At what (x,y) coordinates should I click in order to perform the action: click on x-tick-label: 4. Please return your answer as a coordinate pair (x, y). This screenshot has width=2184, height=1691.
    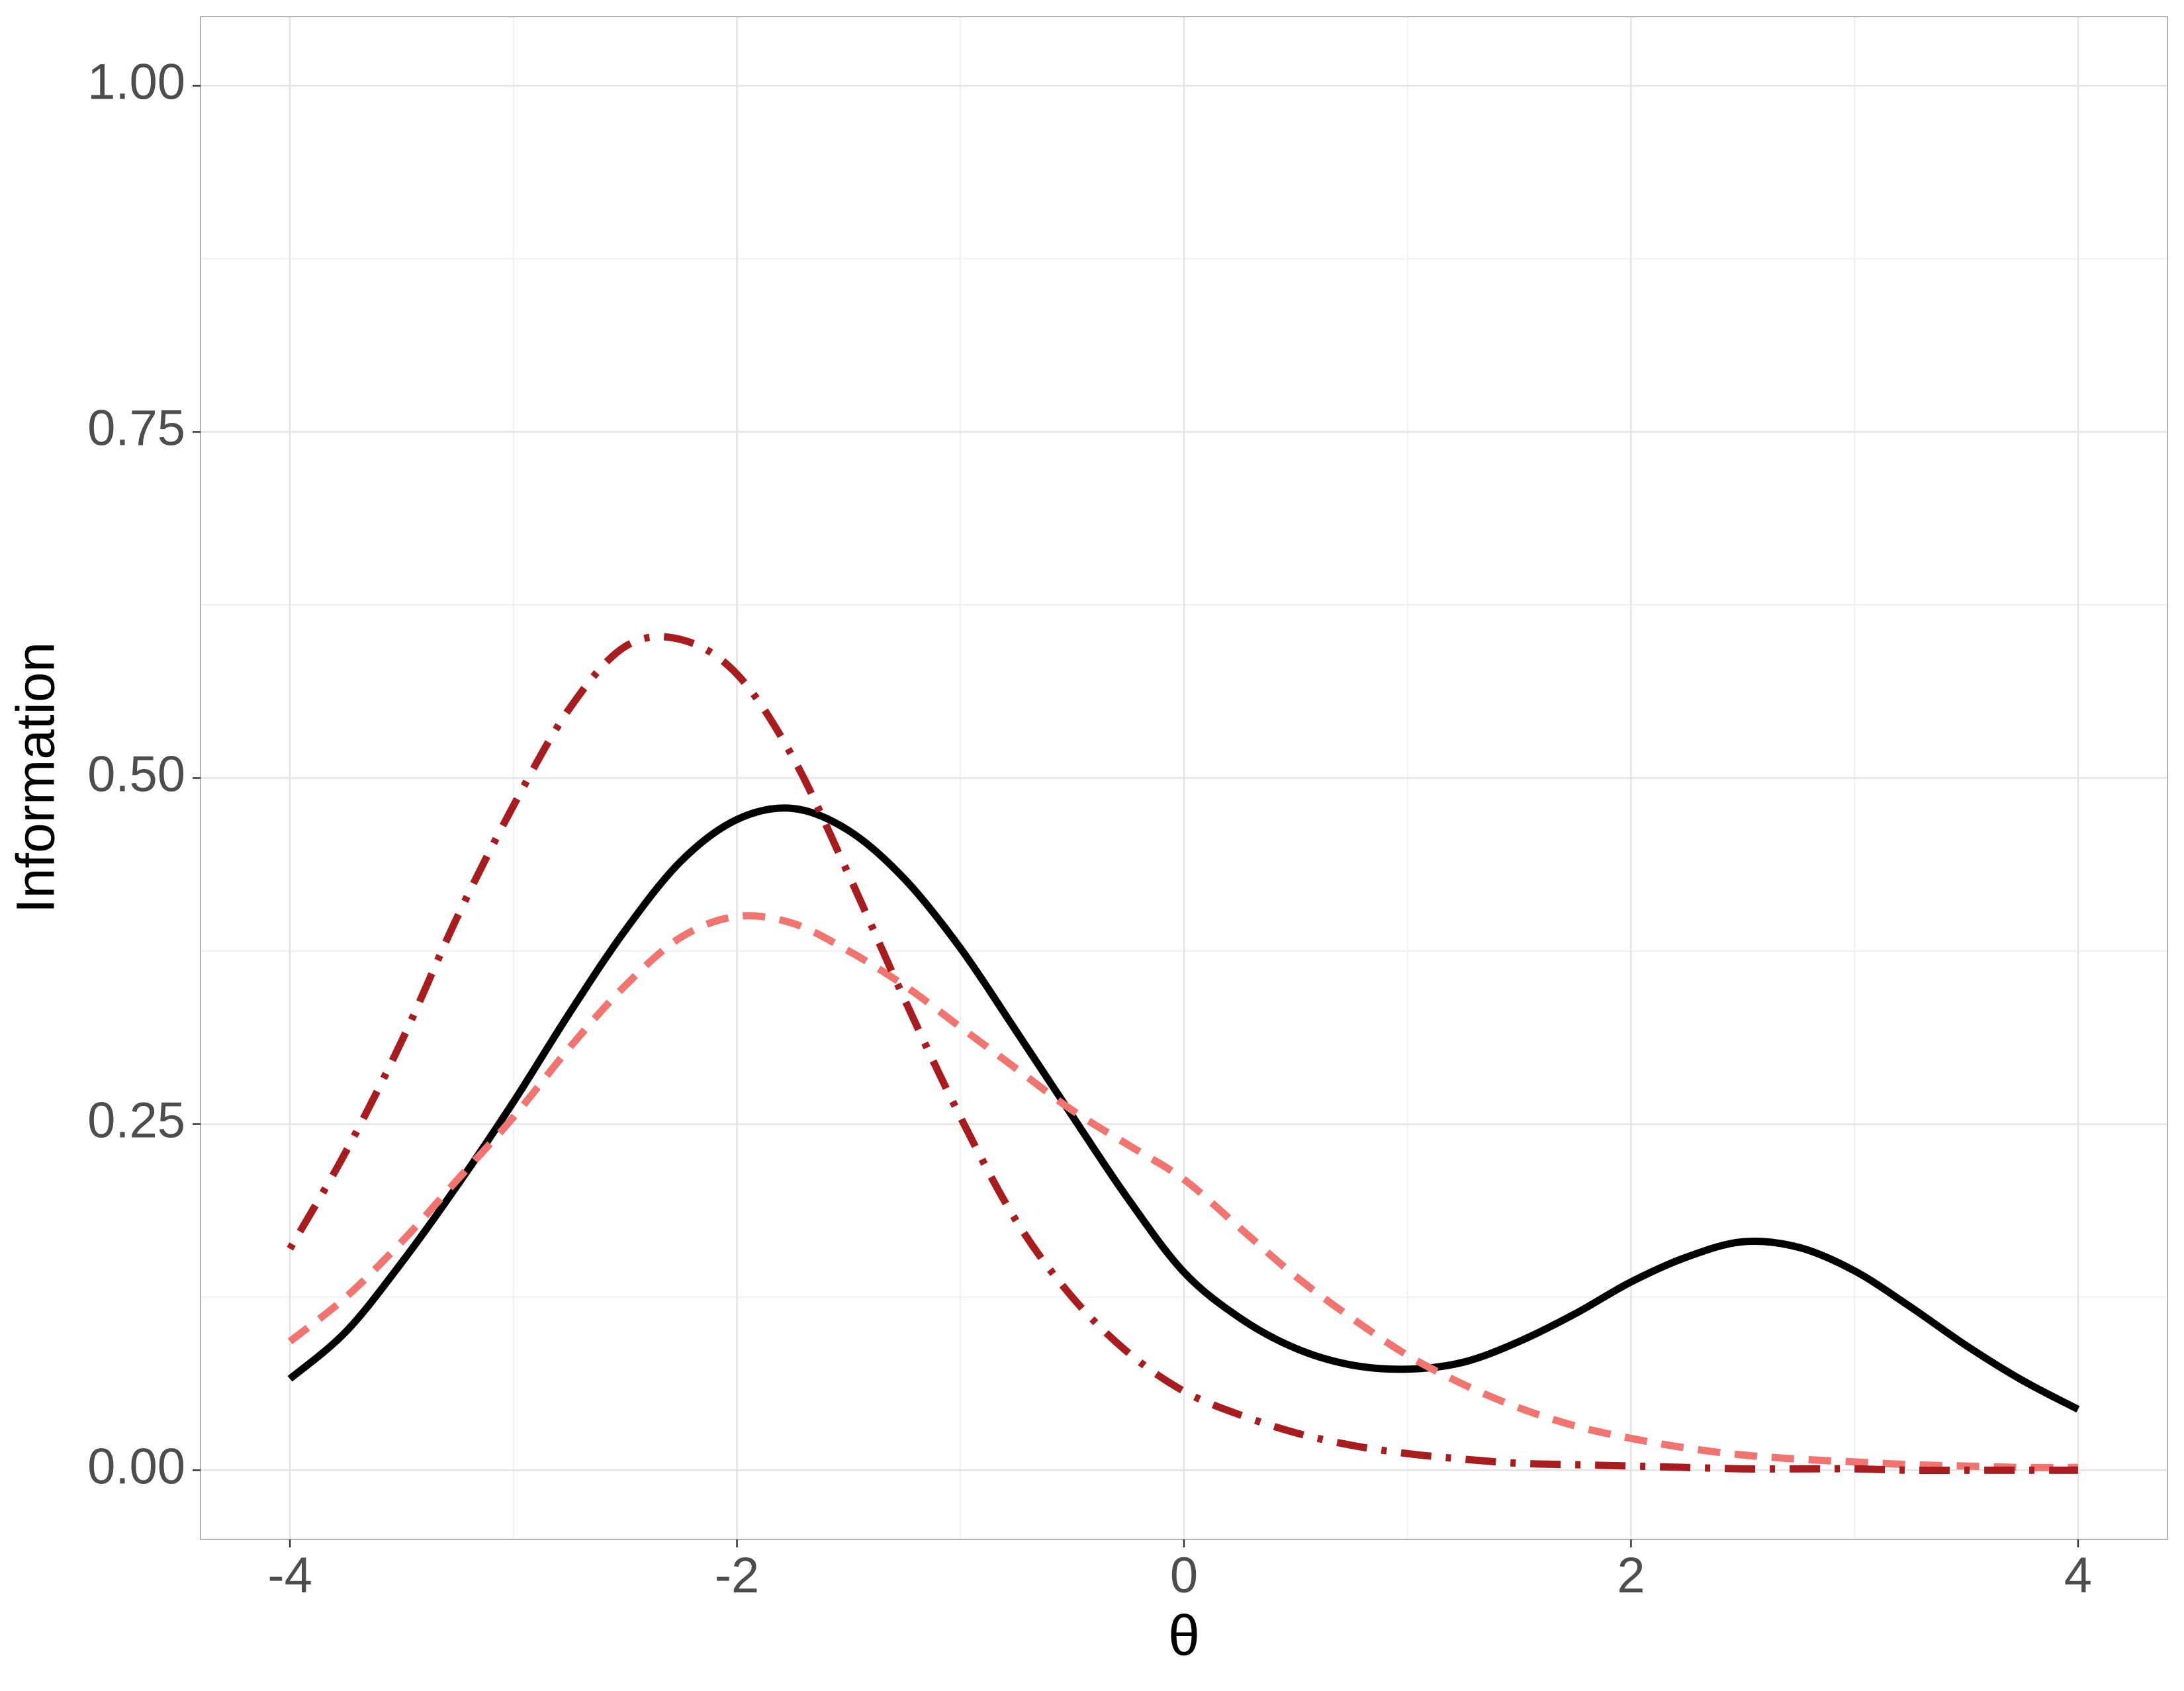
    Looking at the image, I should click on (2078, 1575).